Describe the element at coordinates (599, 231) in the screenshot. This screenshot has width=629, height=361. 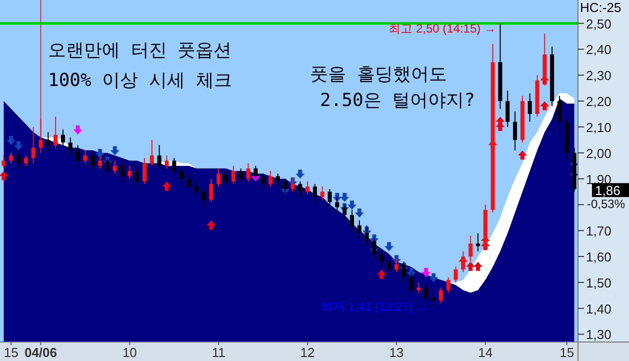
I see `y-tick-label: 1,70` at that location.